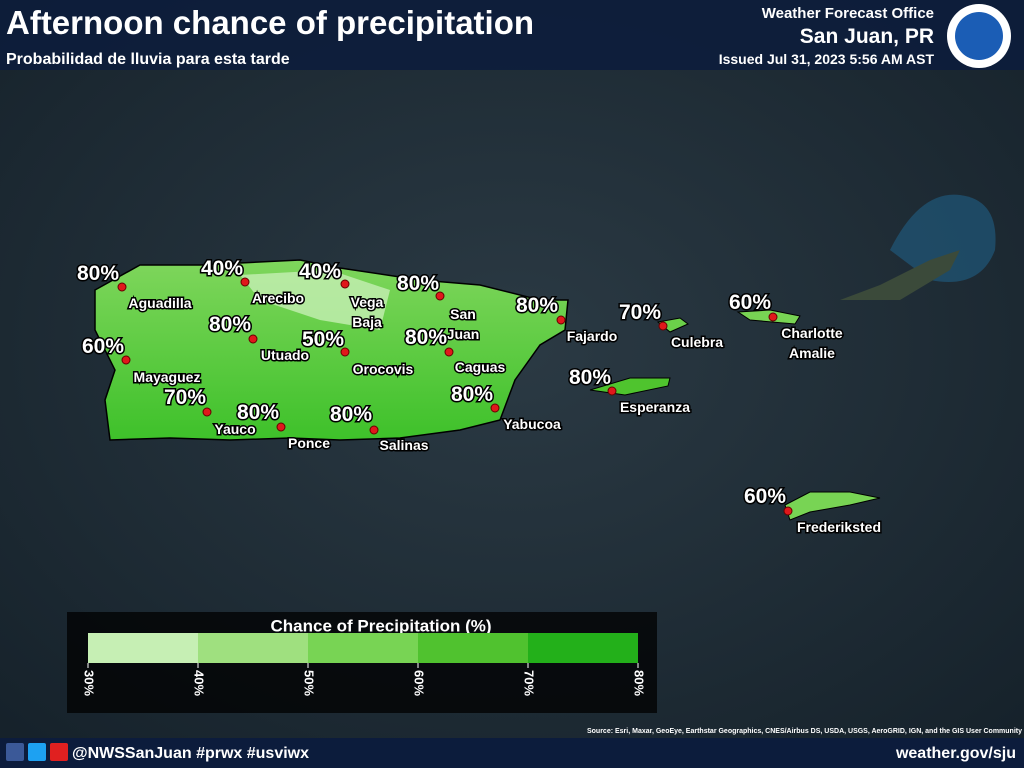 Image resolution: width=1024 pixels, height=773 pixels. I want to click on site-name: Orocovis, so click(383, 369).